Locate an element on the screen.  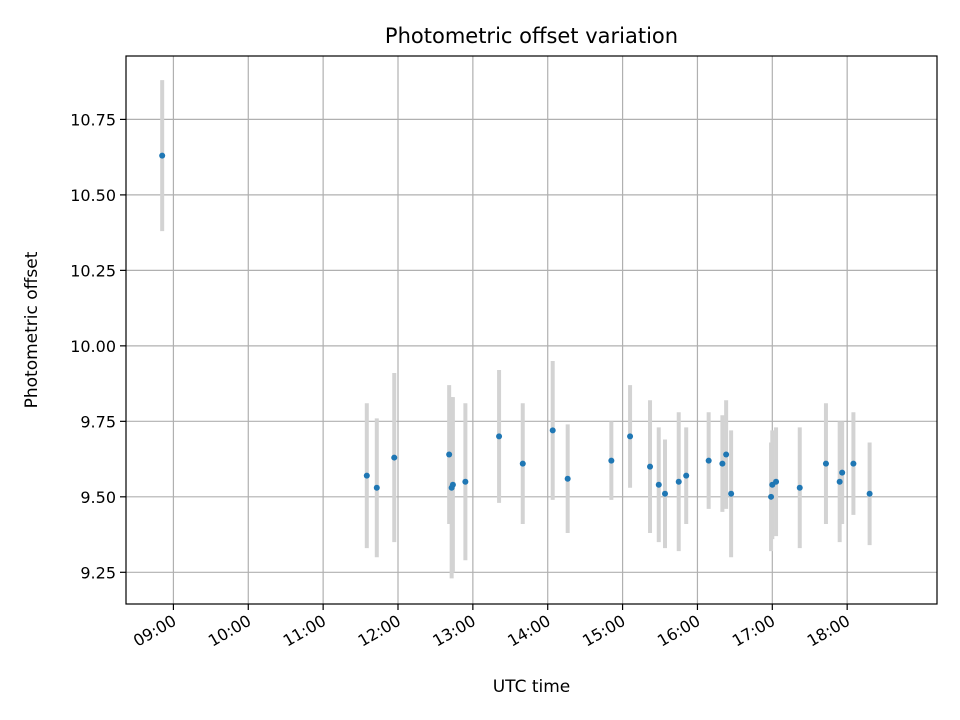
y-tick-label: 10.75 is located at coordinates (93, 119).